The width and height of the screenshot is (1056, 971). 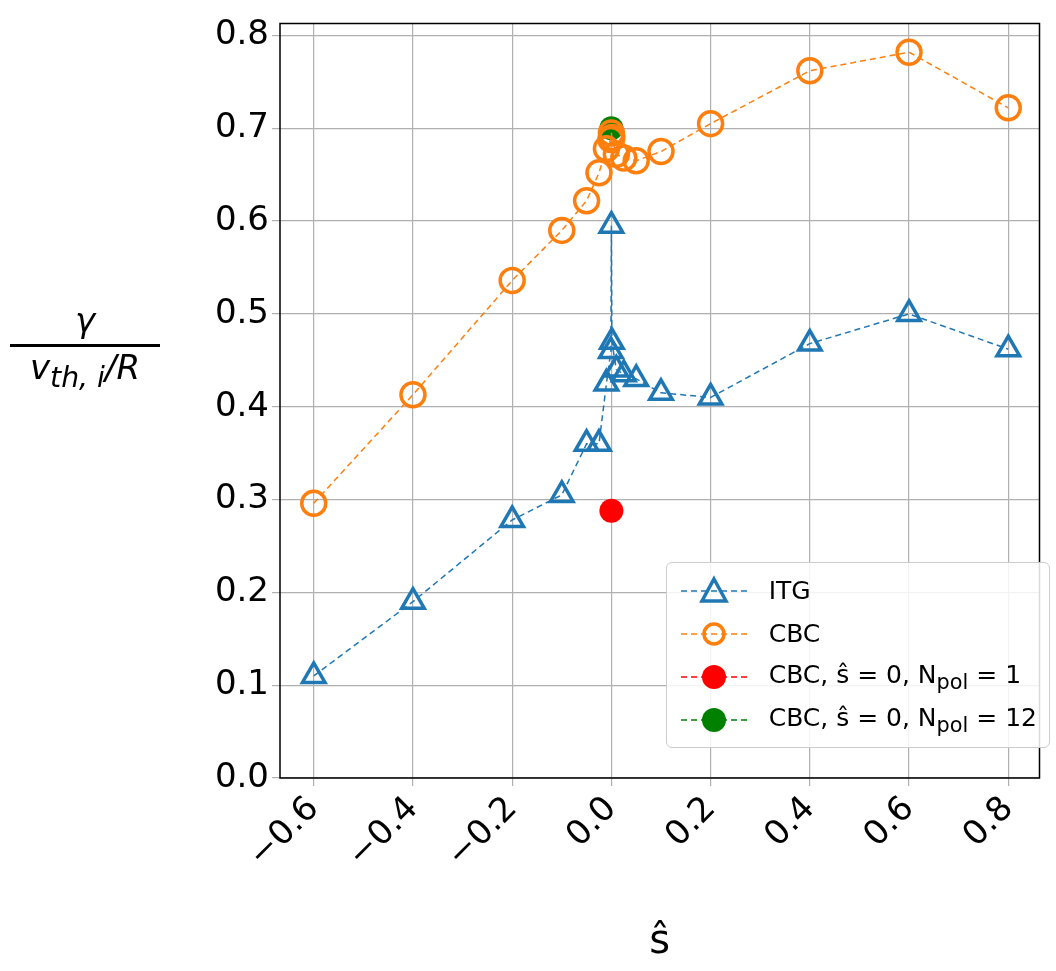 What do you see at coordinates (789, 590) in the screenshot?
I see `legend-label: ITG` at bounding box center [789, 590].